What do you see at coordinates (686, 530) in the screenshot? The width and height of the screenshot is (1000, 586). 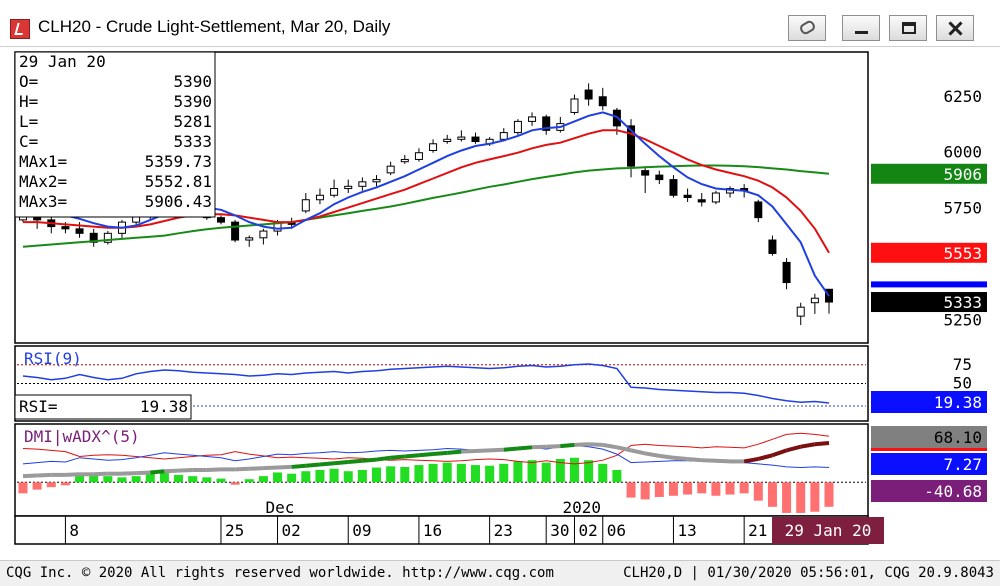 I see `time-tick-label: 13` at bounding box center [686, 530].